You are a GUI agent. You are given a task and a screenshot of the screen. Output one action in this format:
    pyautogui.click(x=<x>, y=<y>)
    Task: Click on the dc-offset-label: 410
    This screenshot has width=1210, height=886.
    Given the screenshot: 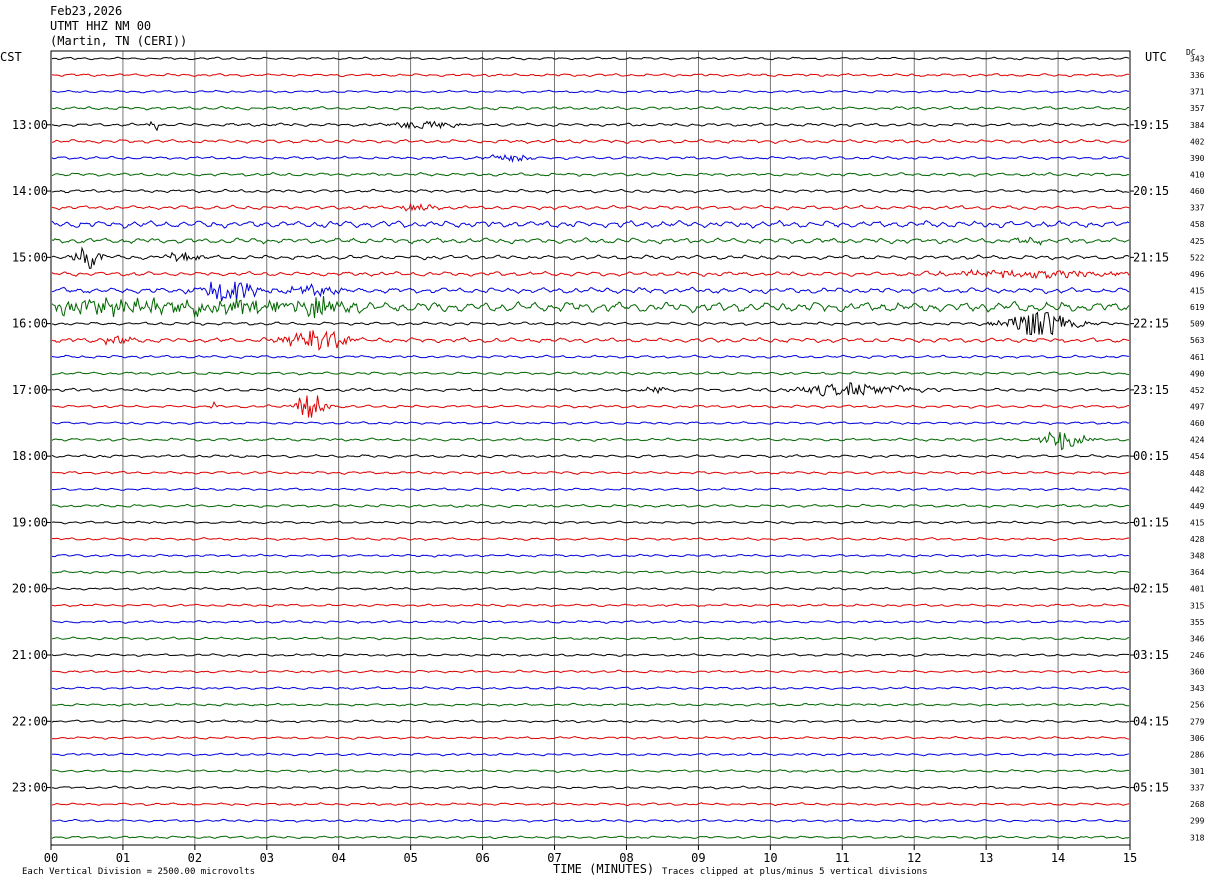 What is the action you would take?
    pyautogui.click(x=1197, y=174)
    